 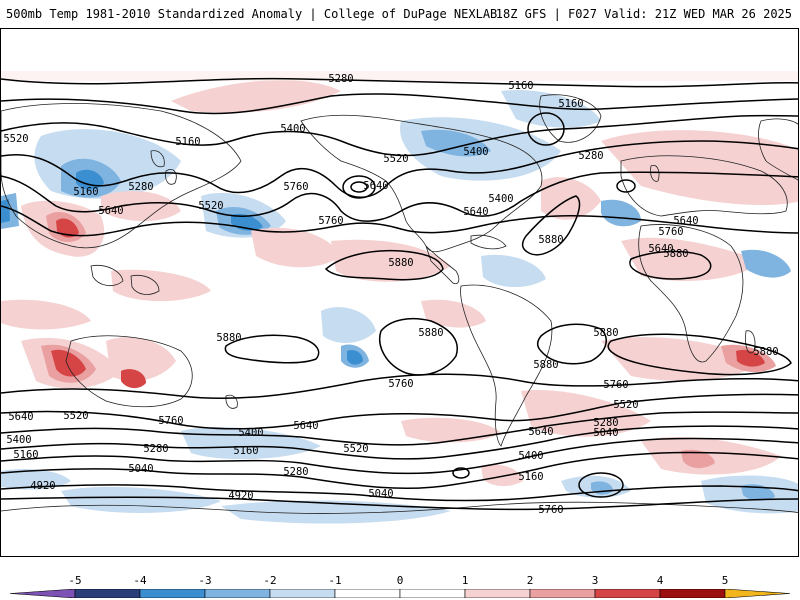 I want to click on colorbar-tick-label: -2, so click(x=270, y=580).